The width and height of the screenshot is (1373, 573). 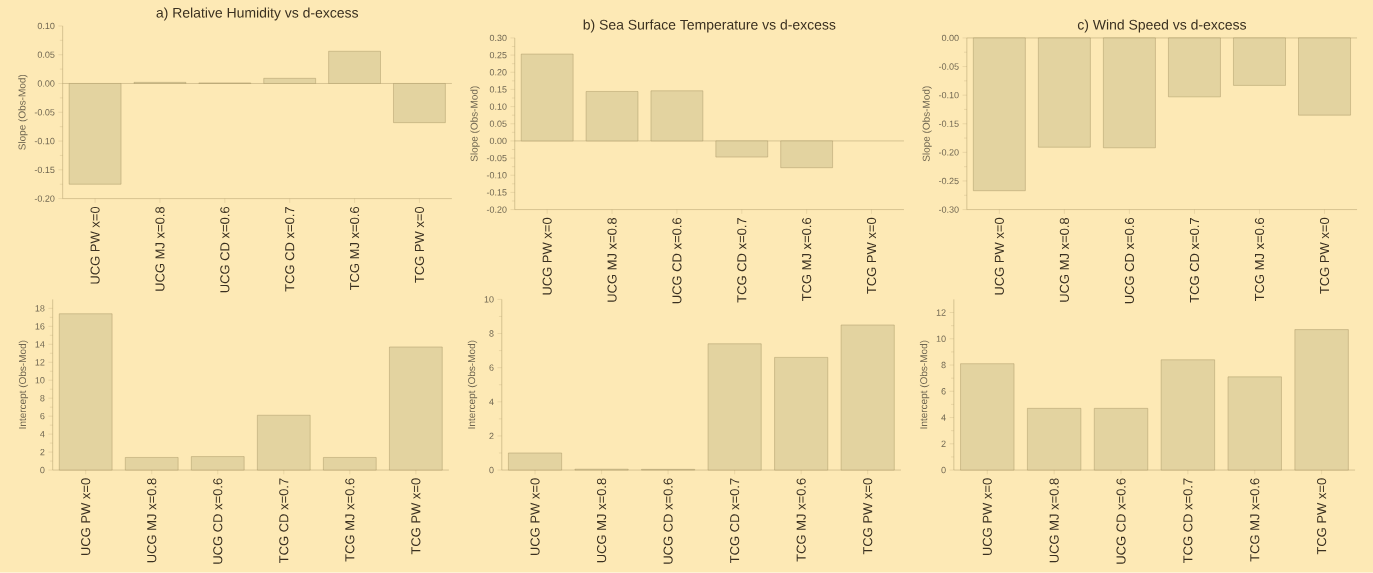 What do you see at coordinates (709, 26) in the screenshot?
I see `chart-title: b) Sea Surface Temperature vs d-excess` at bounding box center [709, 26].